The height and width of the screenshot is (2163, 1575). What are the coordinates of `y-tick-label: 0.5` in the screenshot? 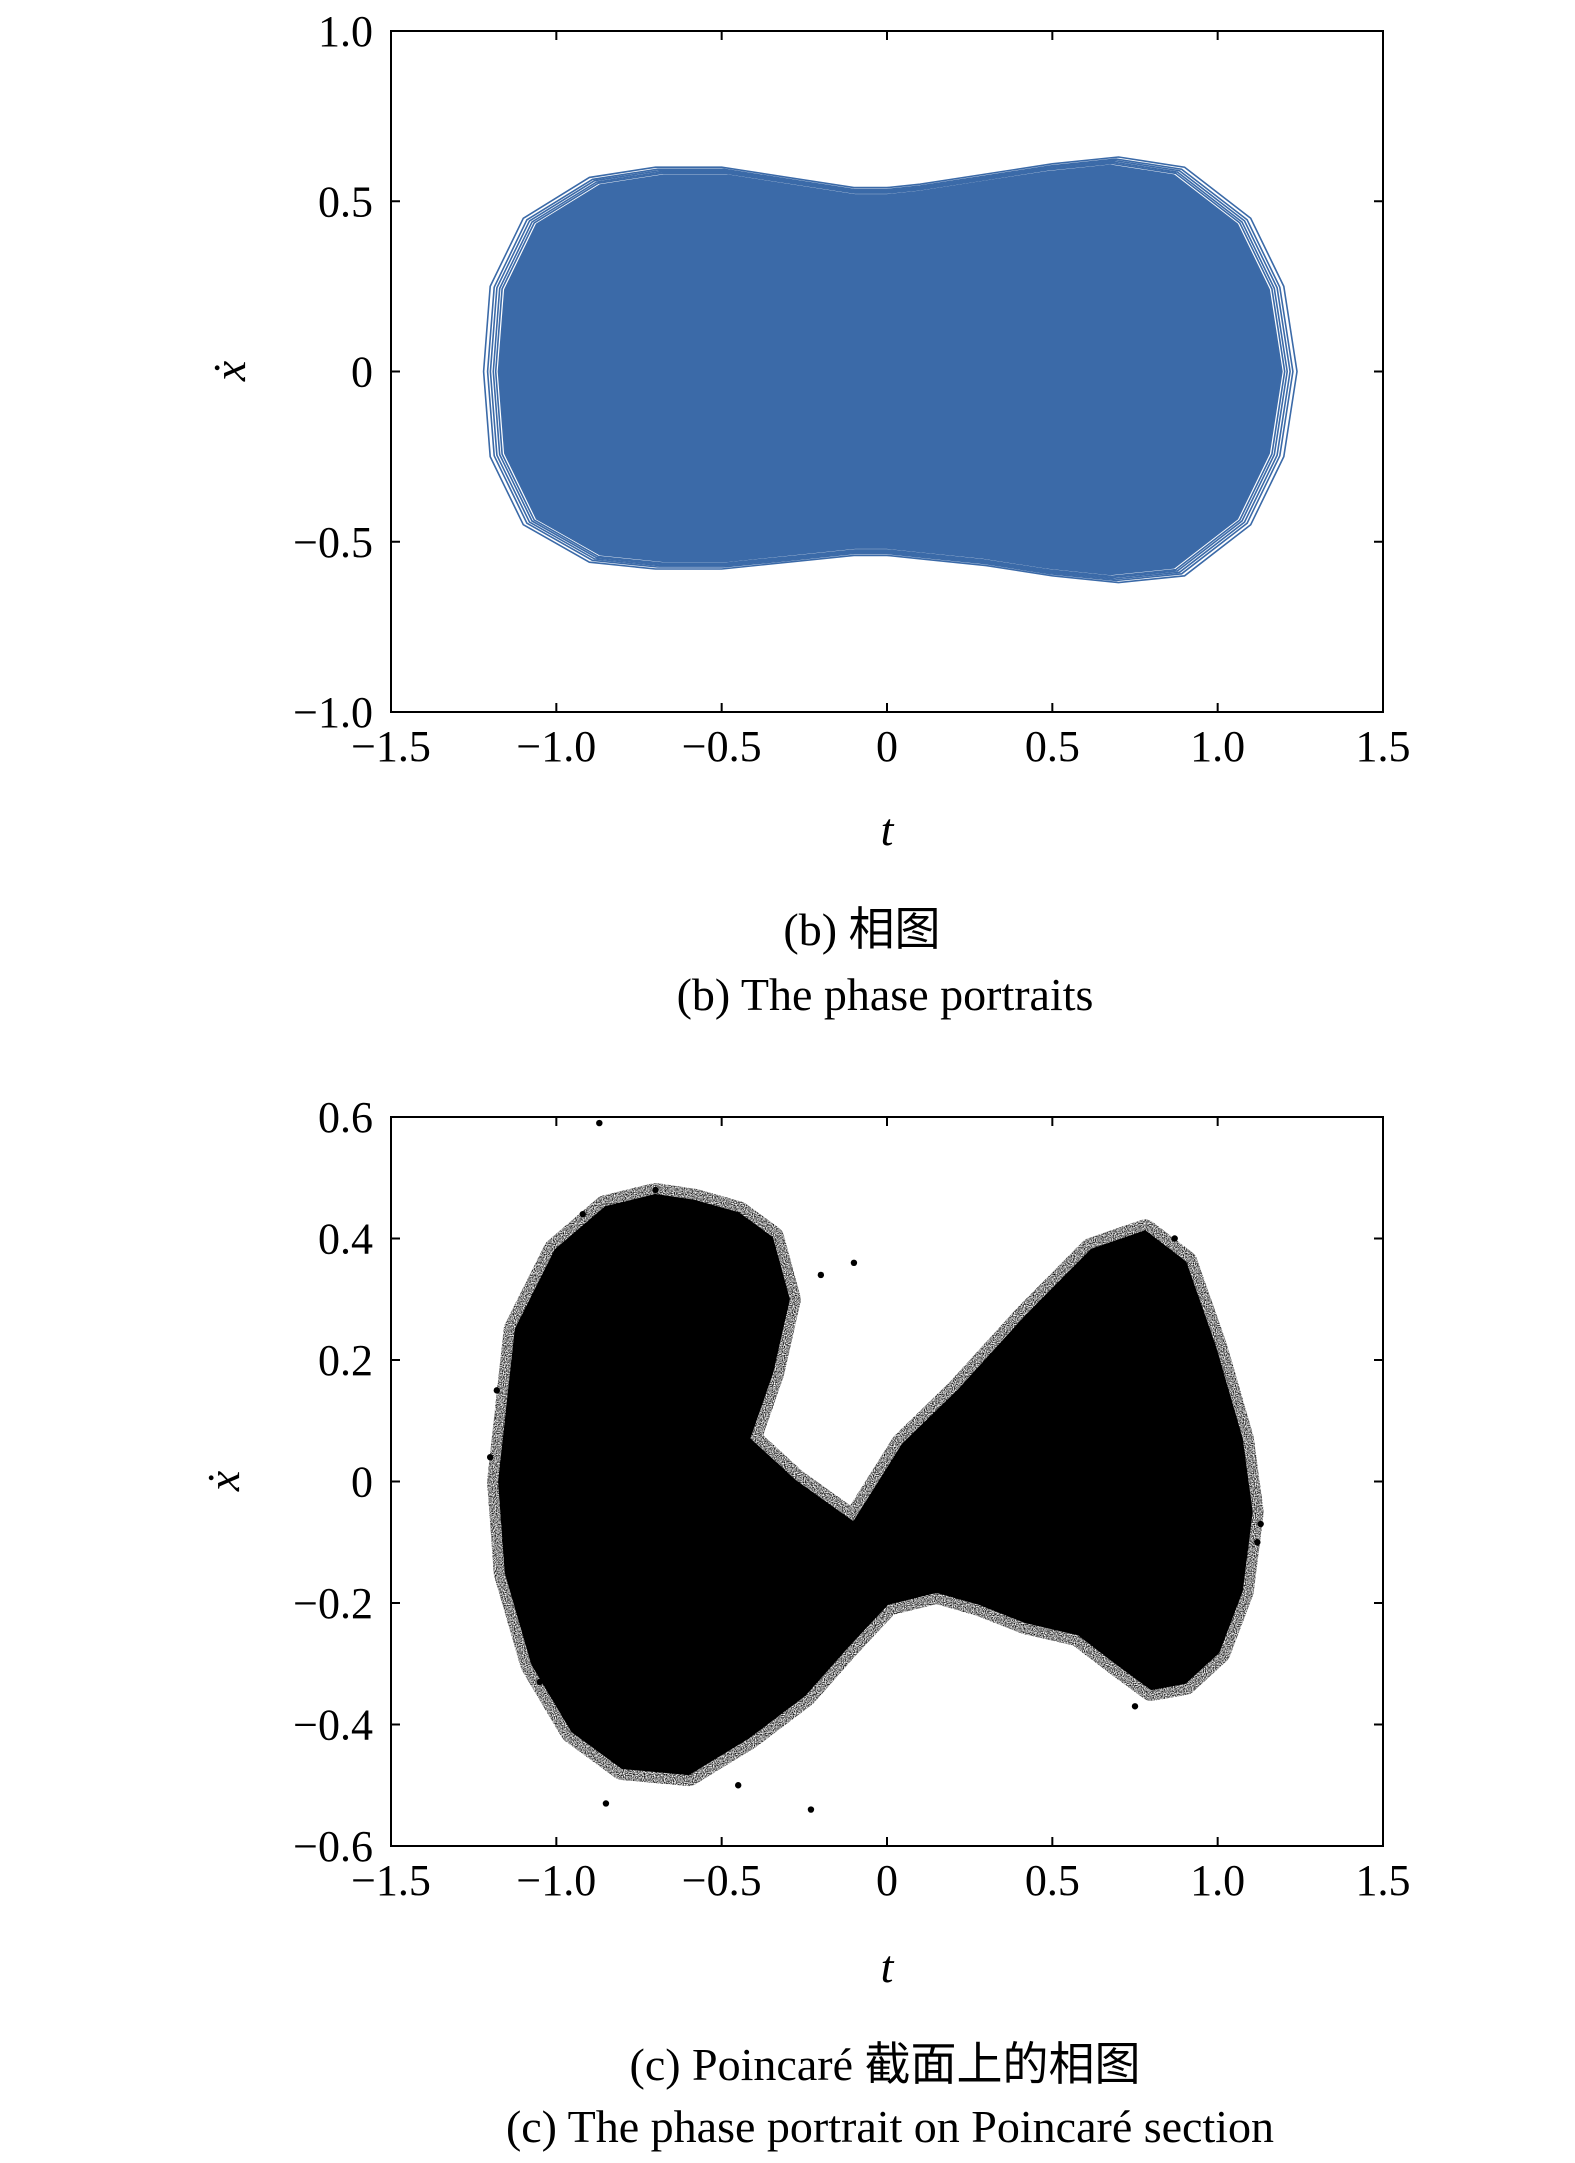 It's located at (345, 201).